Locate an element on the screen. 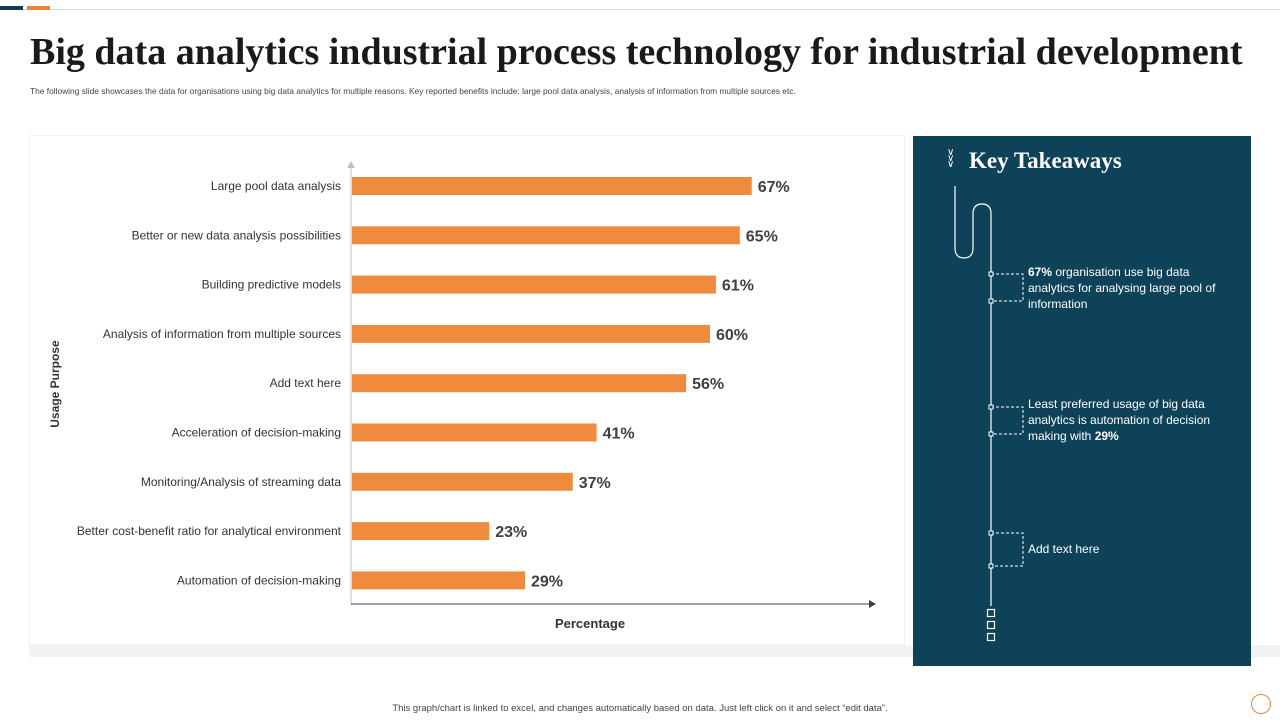  data-label-9: 29% is located at coordinates (547, 581).